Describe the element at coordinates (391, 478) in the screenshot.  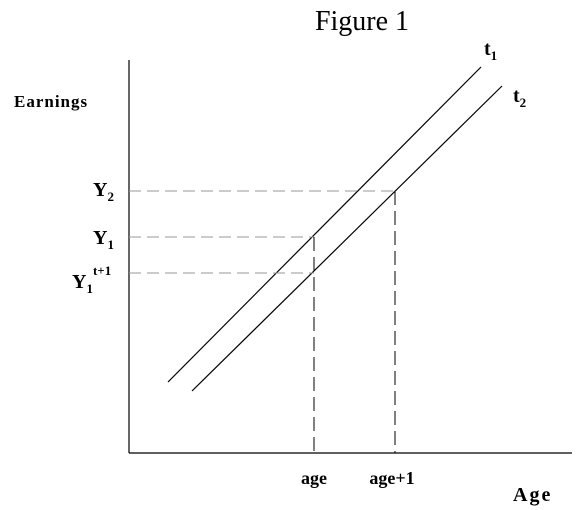
I see `x-label: age+1` at that location.